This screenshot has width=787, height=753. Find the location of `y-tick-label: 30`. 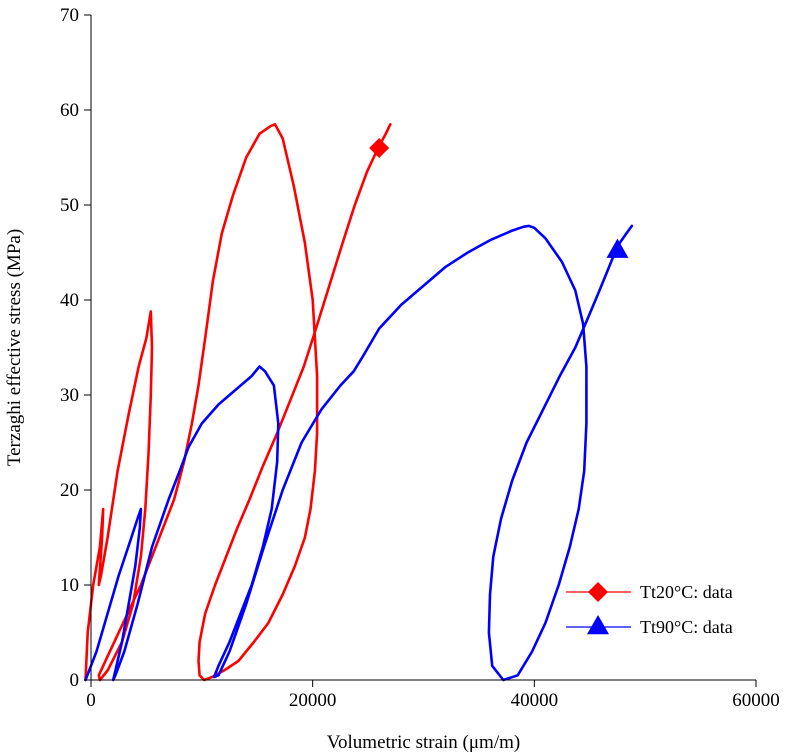

y-tick-label: 30 is located at coordinates (69, 395).